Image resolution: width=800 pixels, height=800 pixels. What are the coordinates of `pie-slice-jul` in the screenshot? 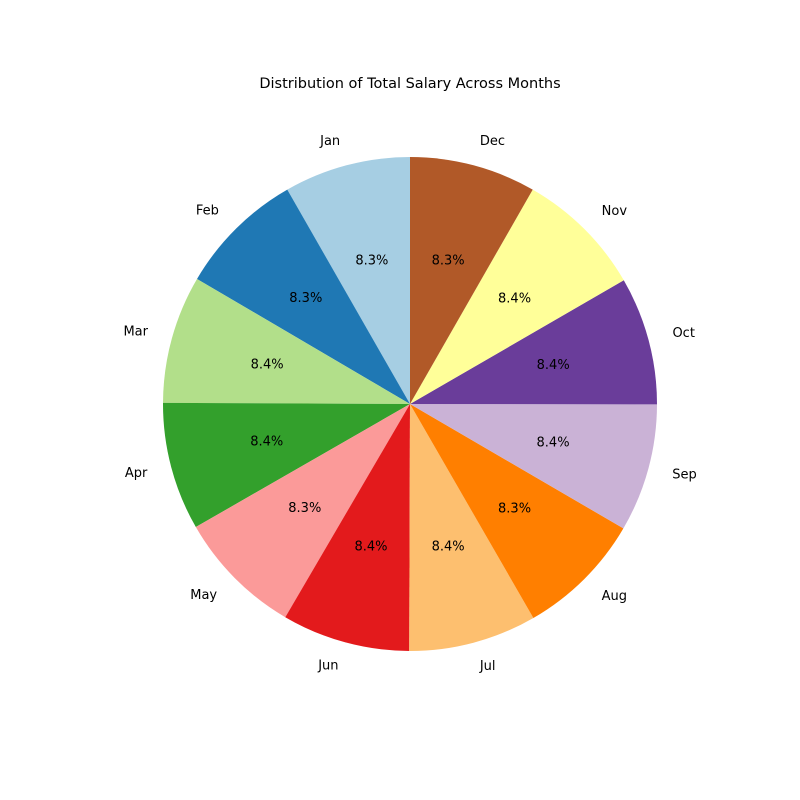 It's located at (471, 527).